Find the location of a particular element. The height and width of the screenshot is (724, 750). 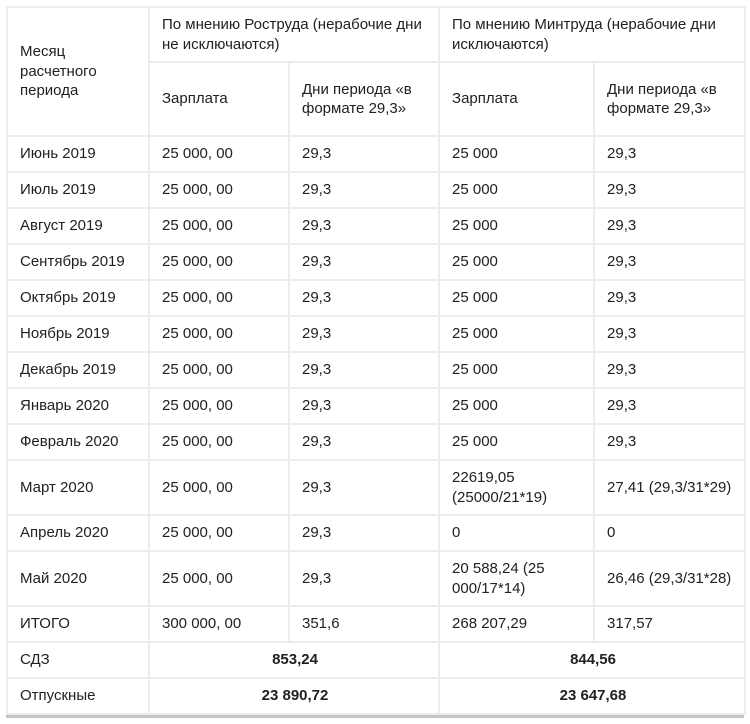

cell-sdz-mintrud: 844,56 is located at coordinates (592, 660).